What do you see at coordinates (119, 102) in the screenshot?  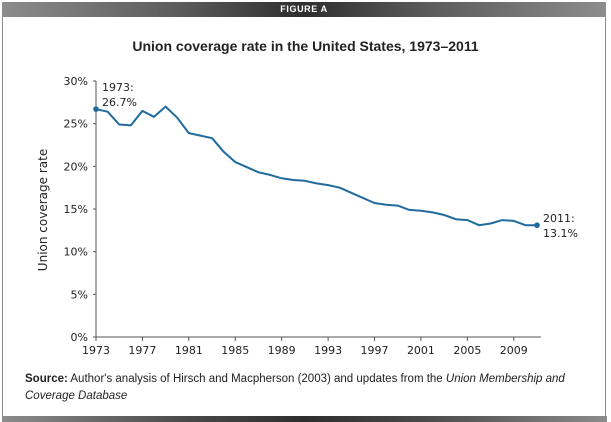 I see `annotation-label: 26.7%` at bounding box center [119, 102].